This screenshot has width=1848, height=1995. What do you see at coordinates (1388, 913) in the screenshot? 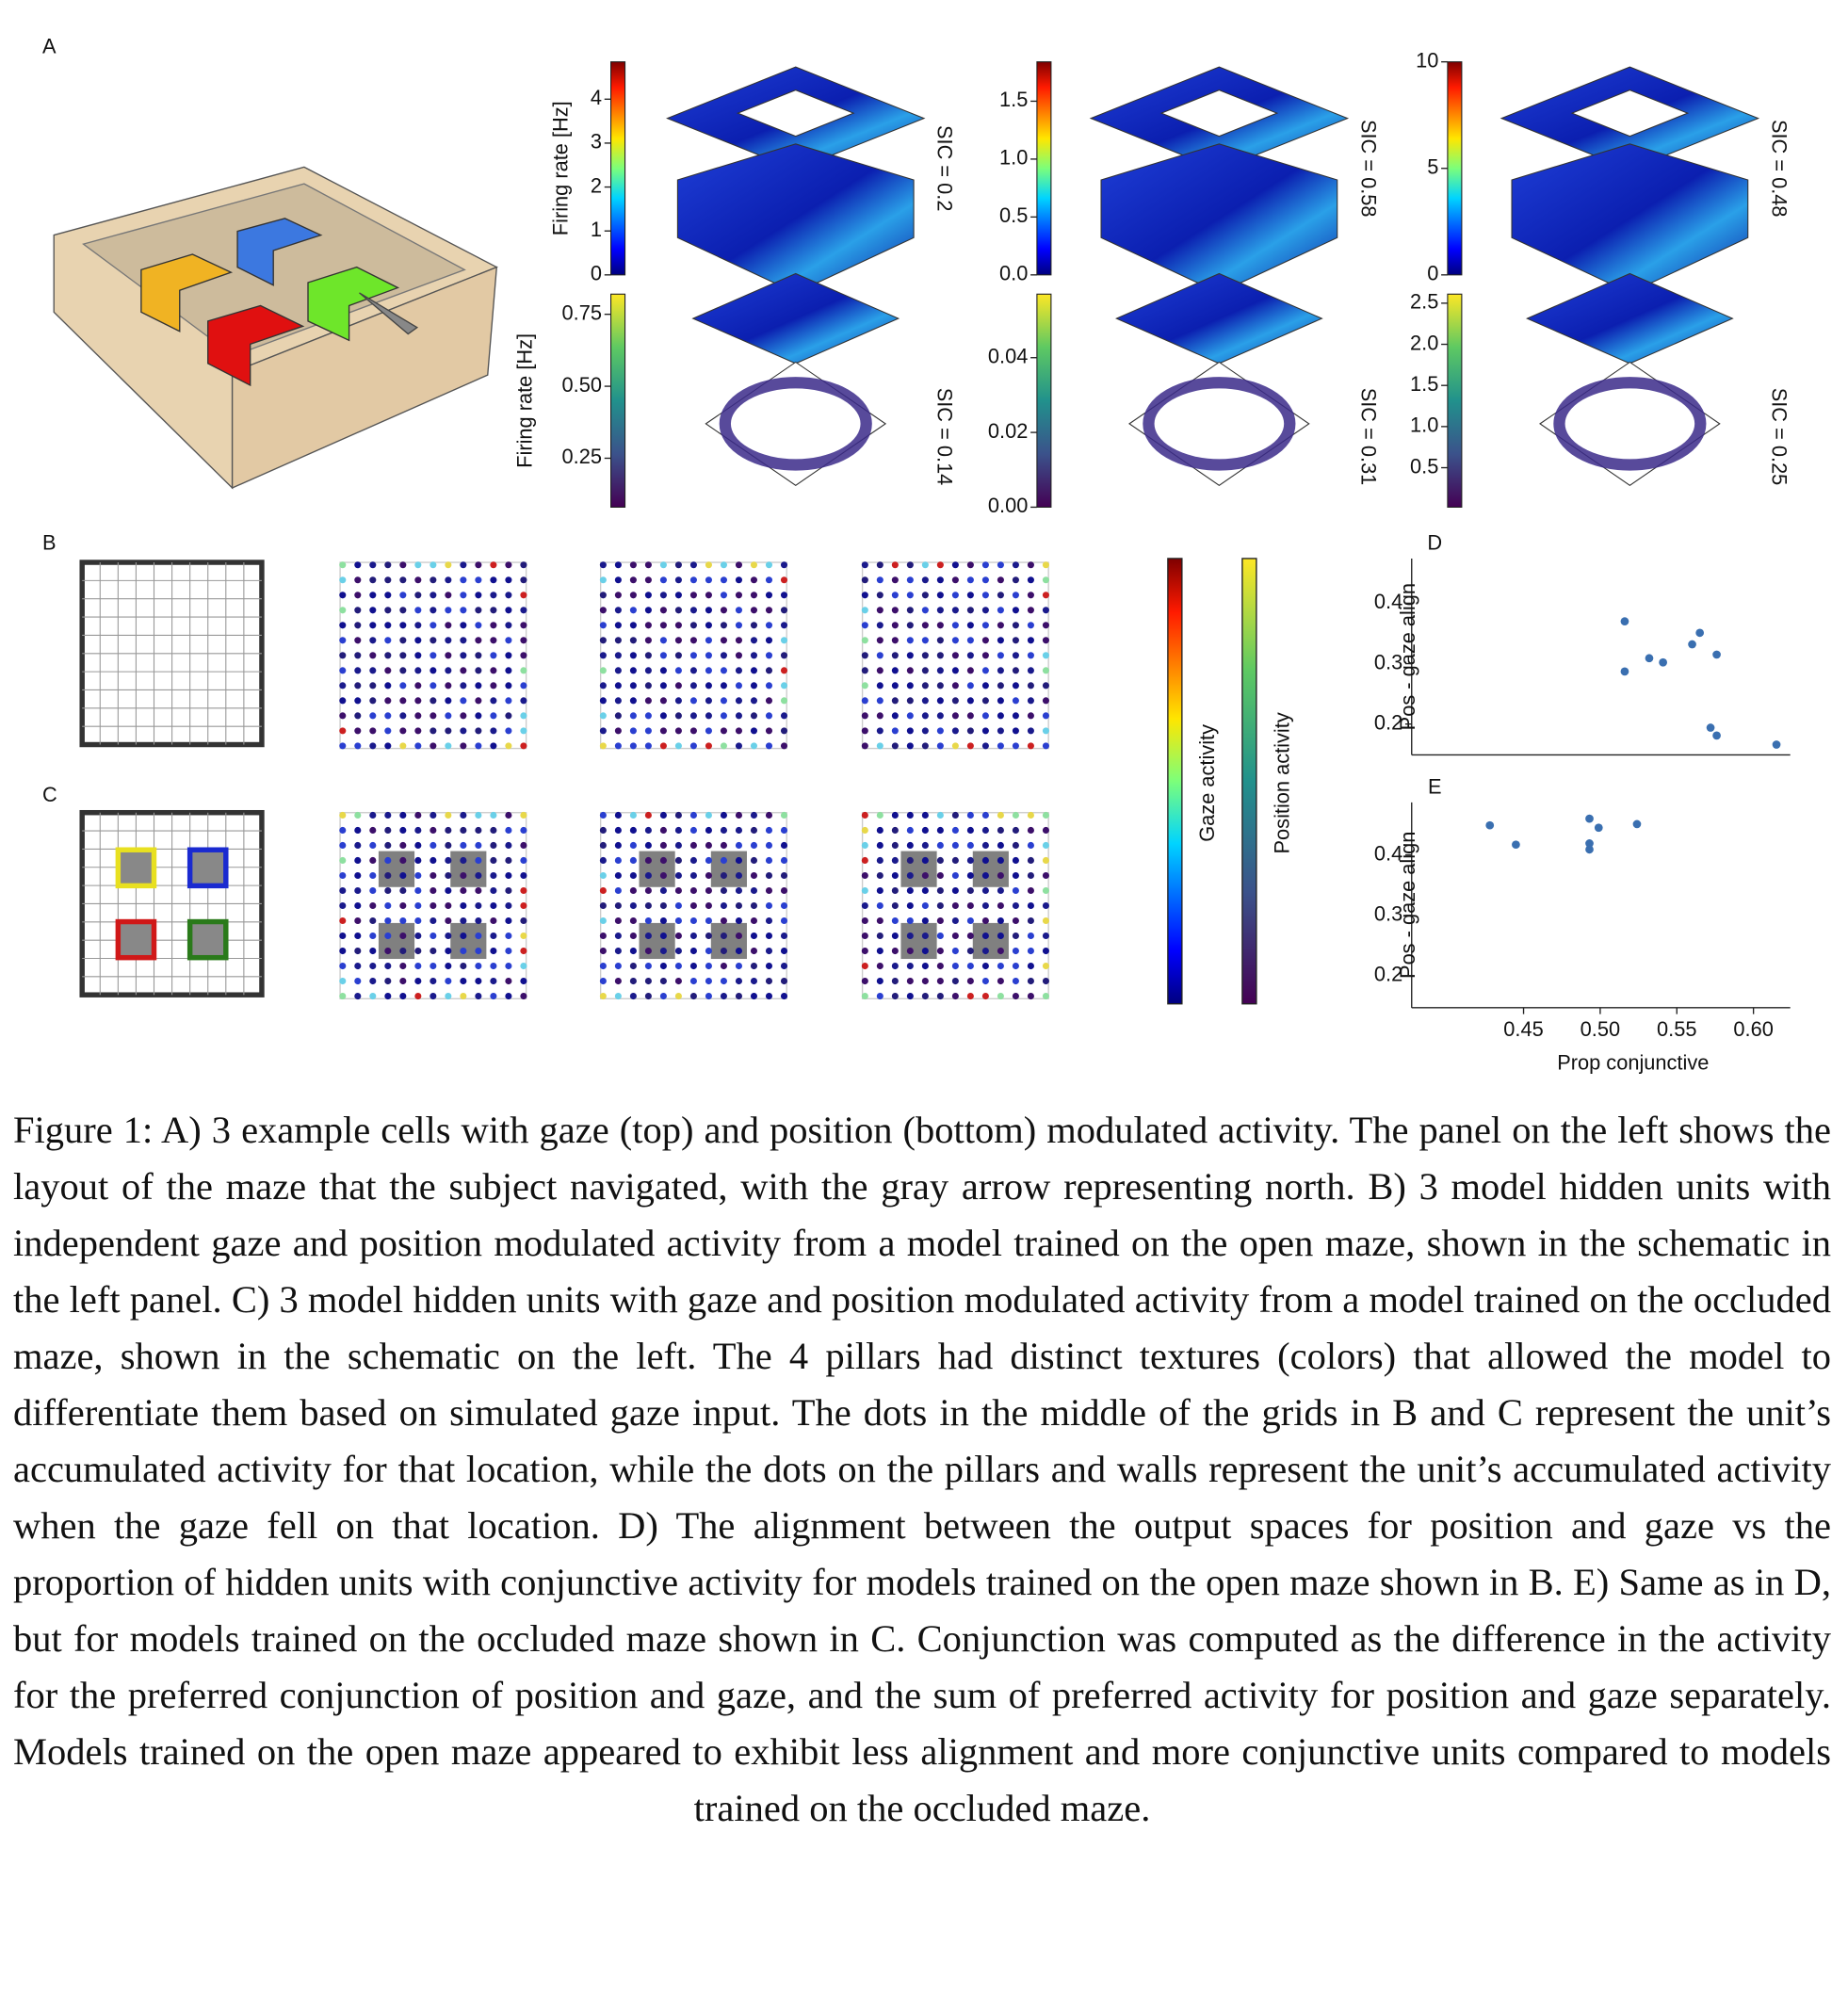
I see `y-tick-label: 0.3` at bounding box center [1388, 913].